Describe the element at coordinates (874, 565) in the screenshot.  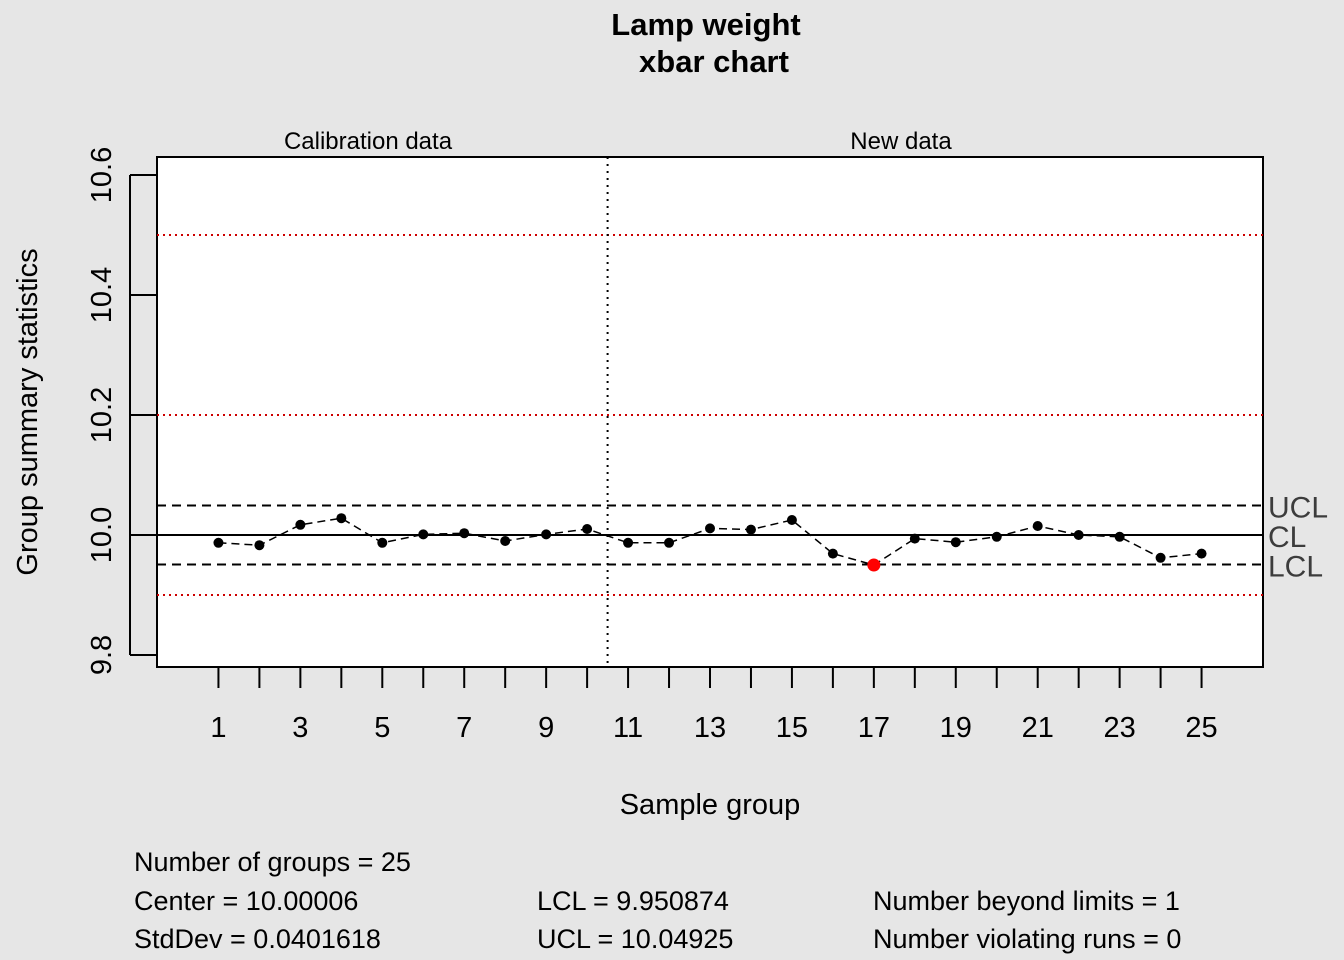
I see `data-point-violation` at that location.